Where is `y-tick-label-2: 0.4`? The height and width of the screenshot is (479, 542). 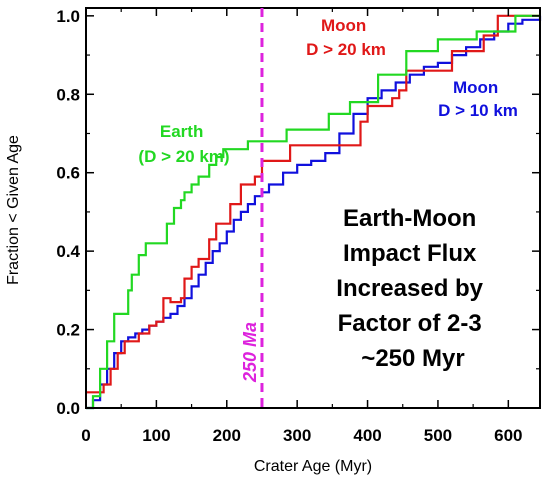 y-tick-label-2: 0.4 is located at coordinates (68, 251).